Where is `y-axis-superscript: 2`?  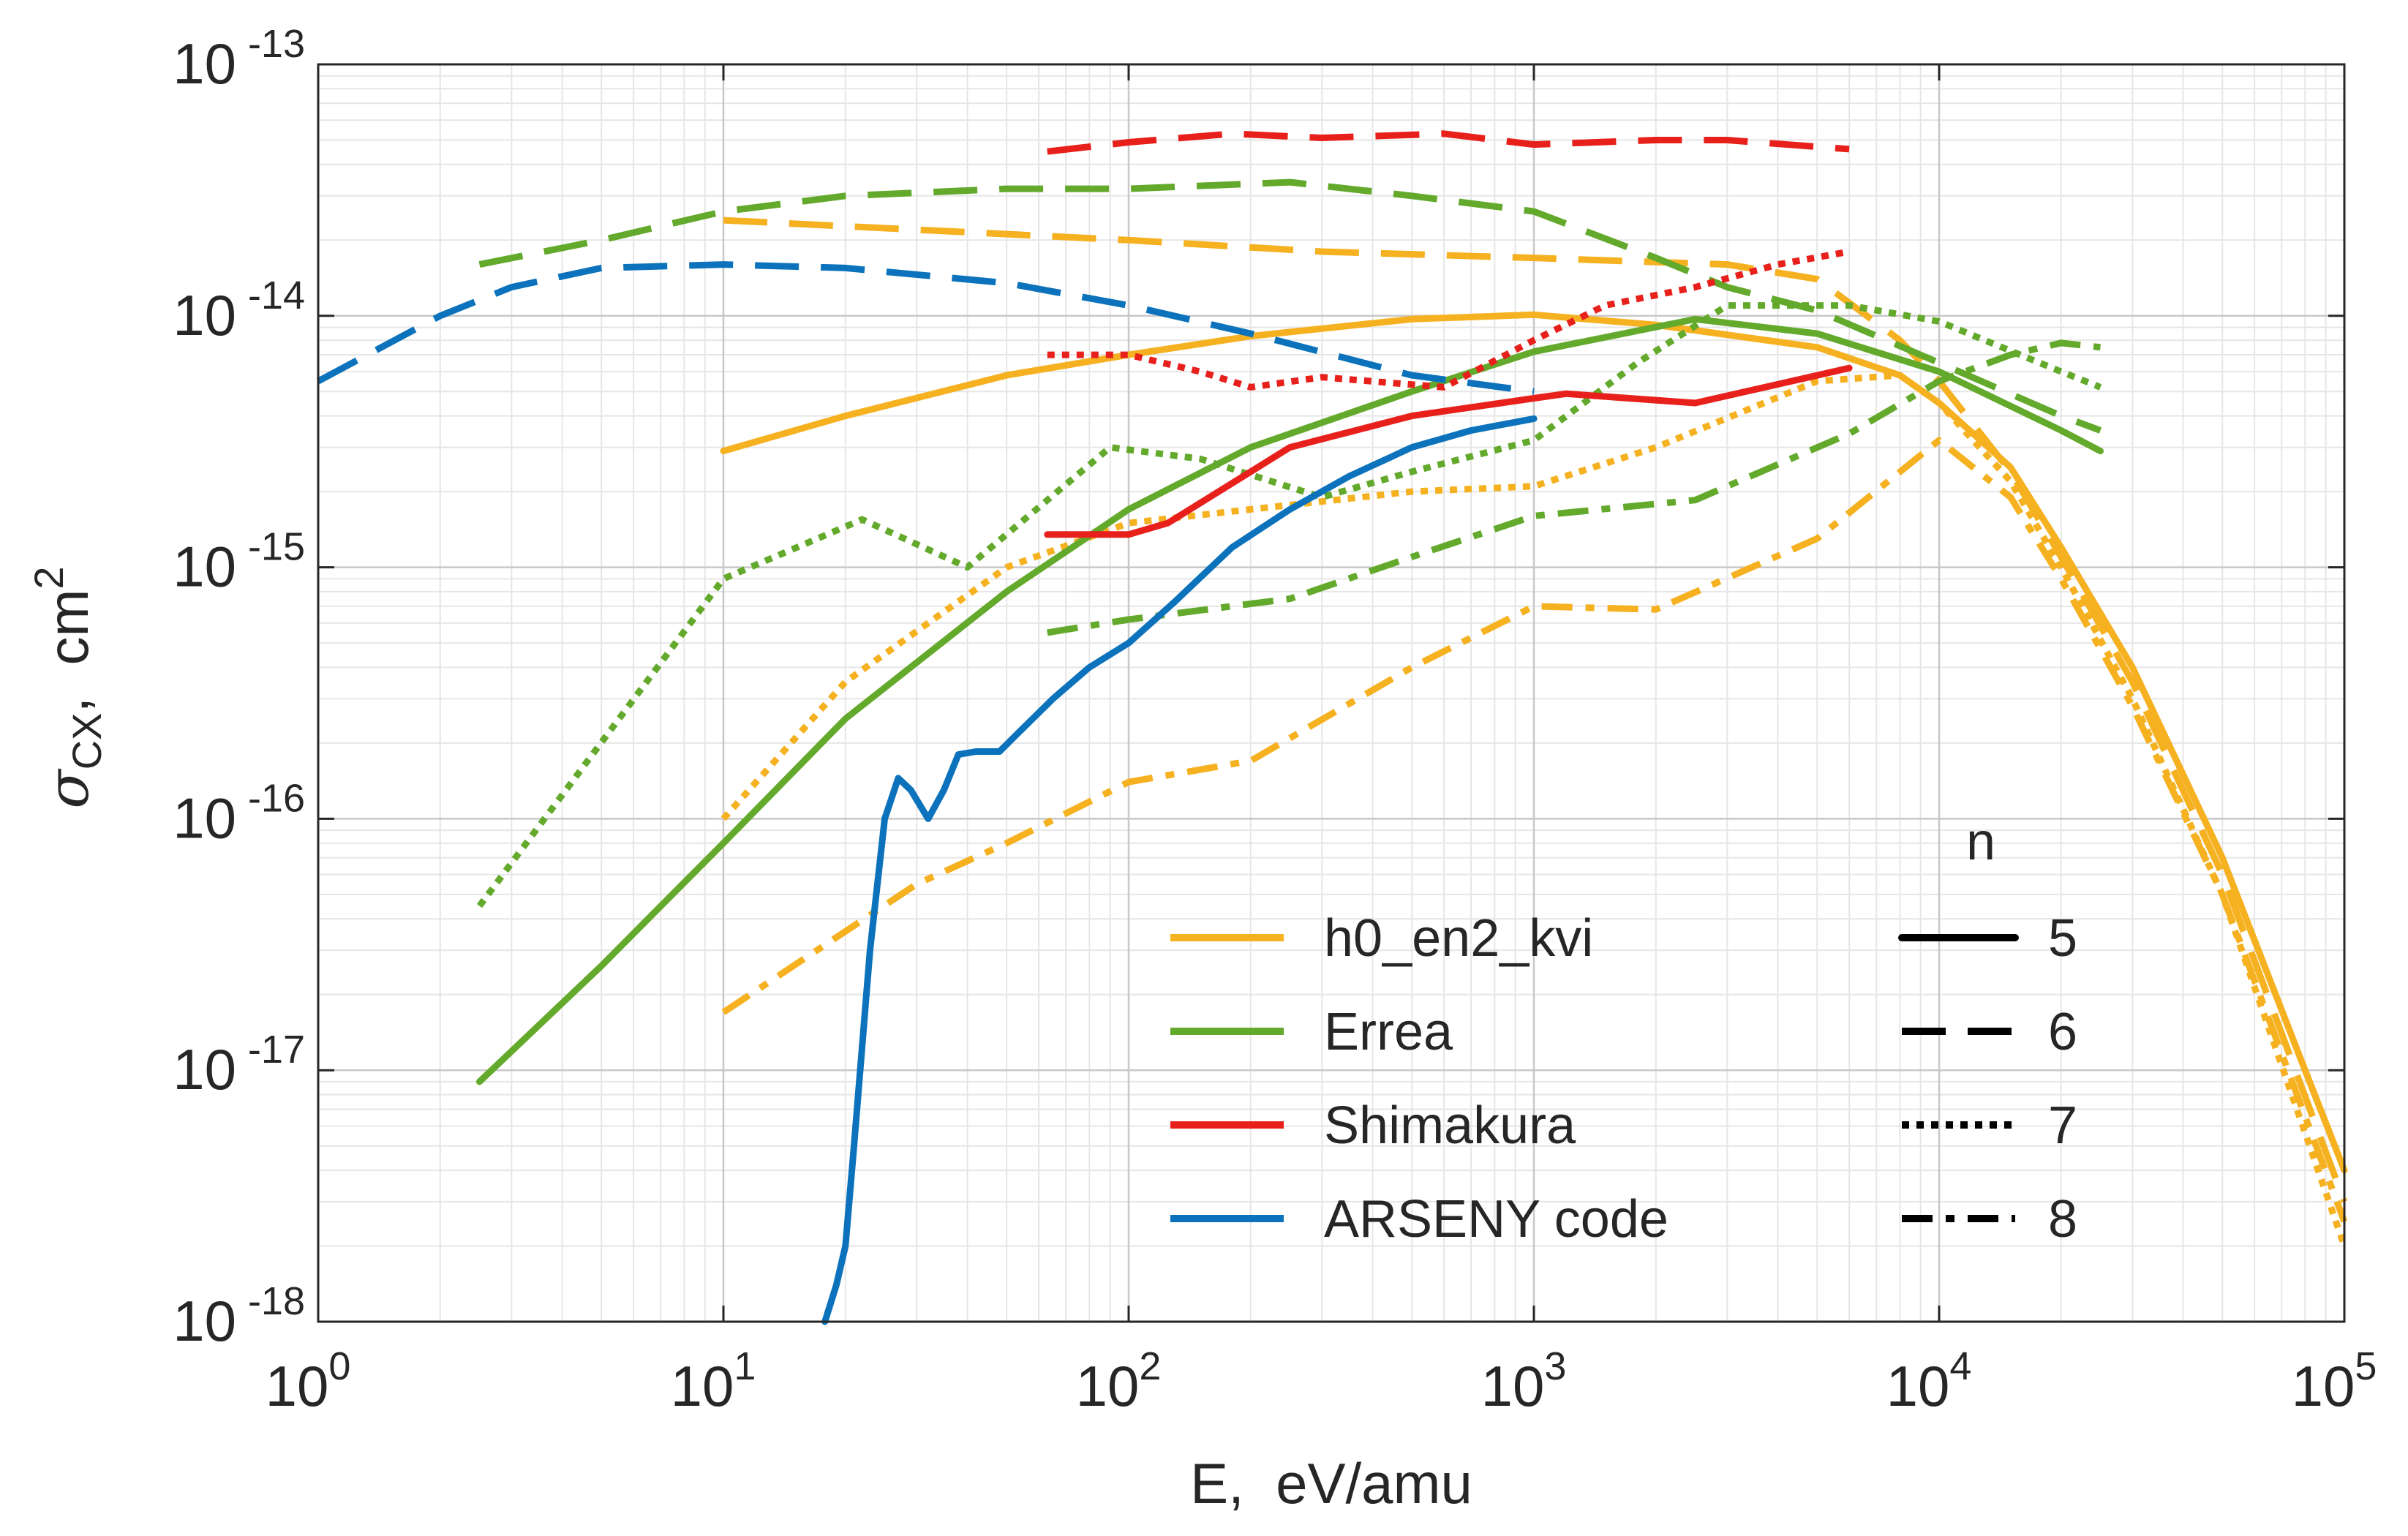 y-axis-superscript: 2 is located at coordinates (49, 577).